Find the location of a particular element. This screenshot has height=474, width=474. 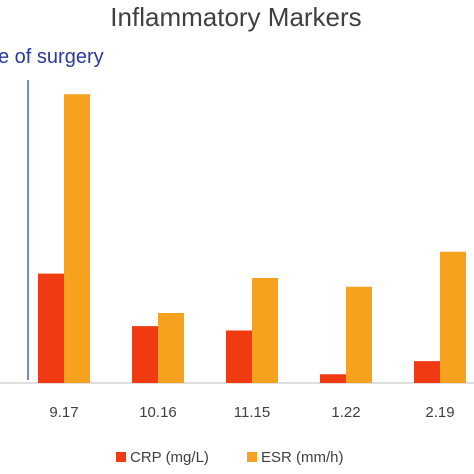

x-tick-label: 1.22 is located at coordinates (345, 412).